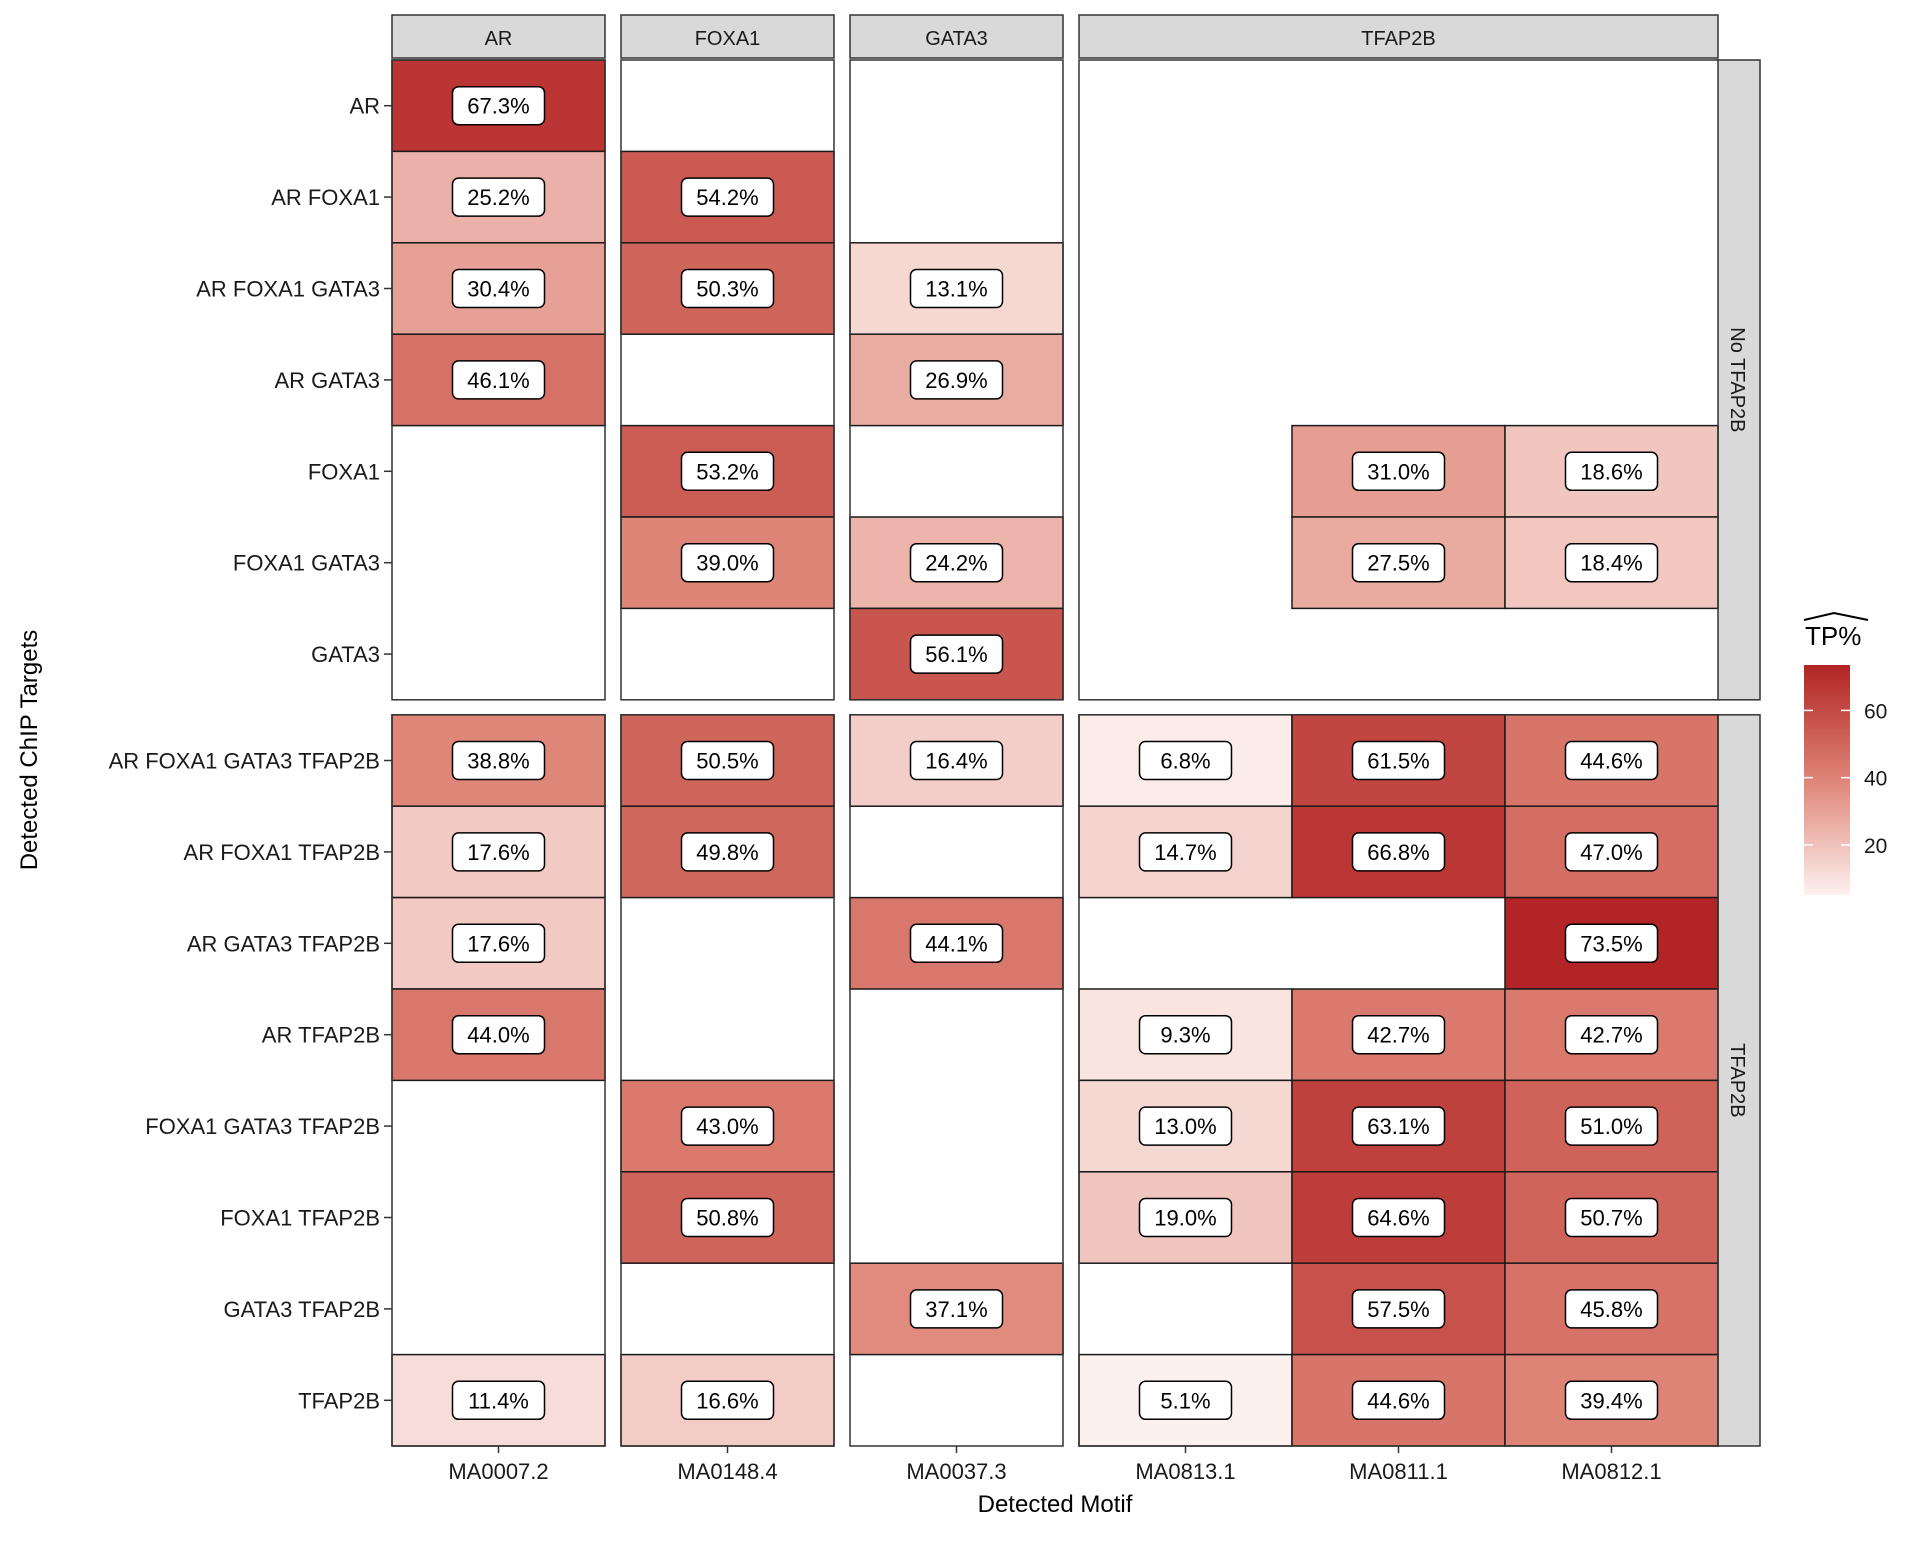 This screenshot has height=1541, width=1920. I want to click on cell-label: 16.4%, so click(956, 761).